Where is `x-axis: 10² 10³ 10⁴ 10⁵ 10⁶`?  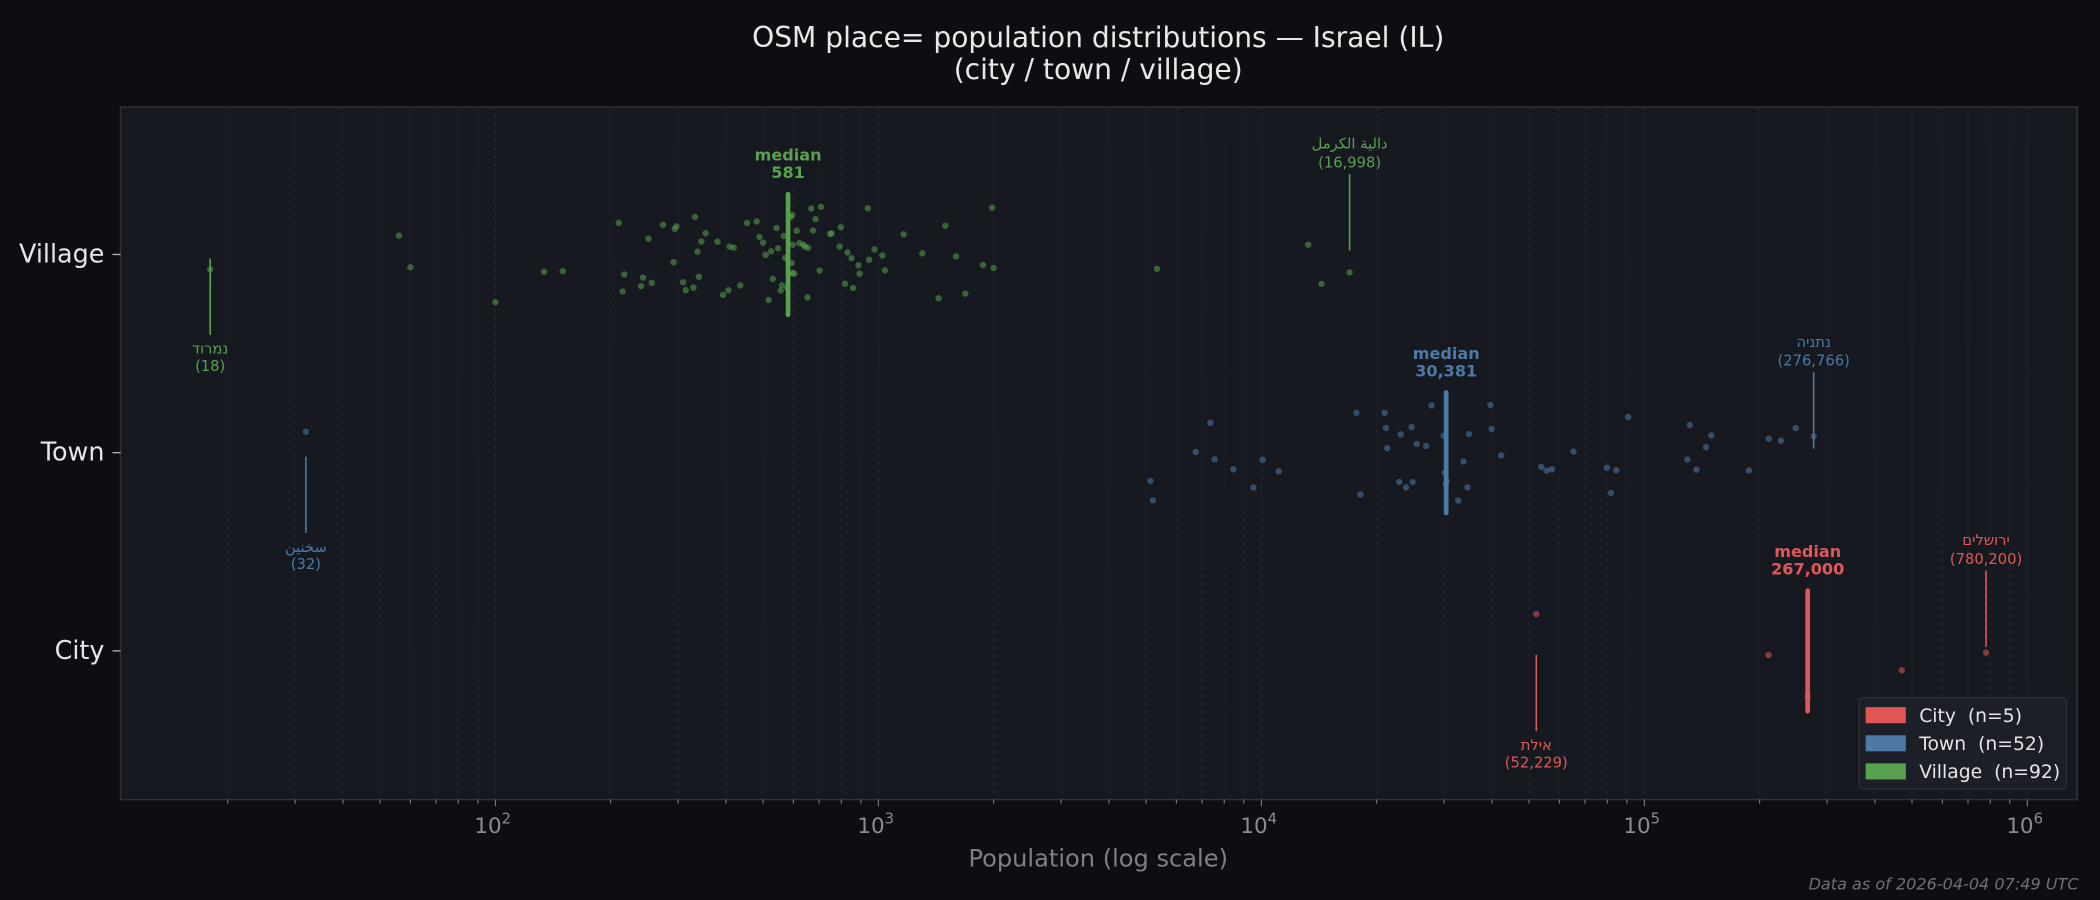
x-axis: 10² 10³ 10⁴ 10⁵ 10⁶ is located at coordinates (1135, 819).